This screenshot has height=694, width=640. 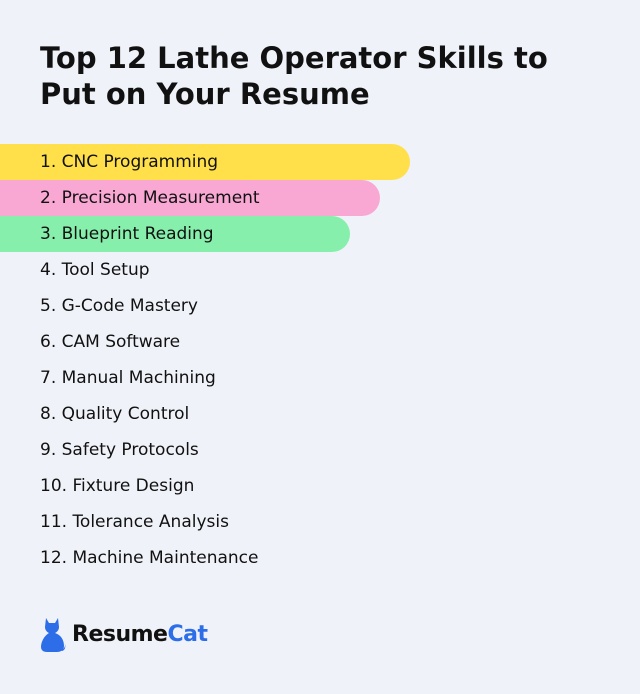 What do you see at coordinates (205, 162) in the screenshot?
I see `skill-item-1: 1. CNC Programming` at bounding box center [205, 162].